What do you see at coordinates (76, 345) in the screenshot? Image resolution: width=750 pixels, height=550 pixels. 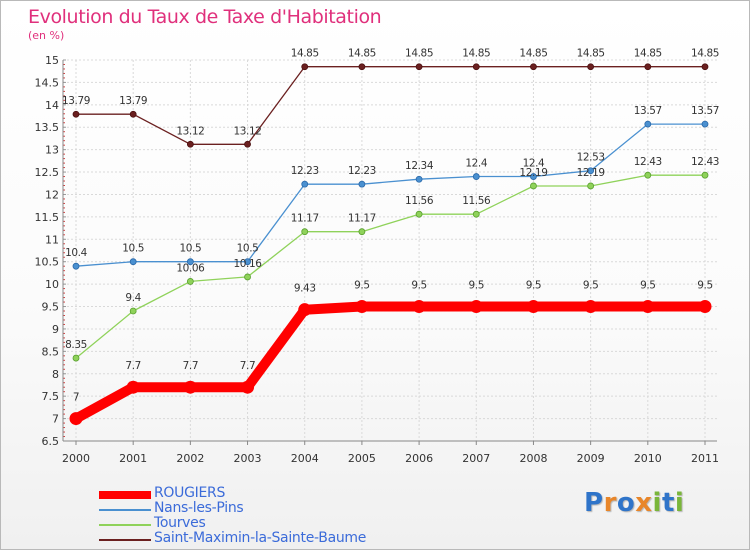 I see `data-label: 8.35` at bounding box center [76, 345].